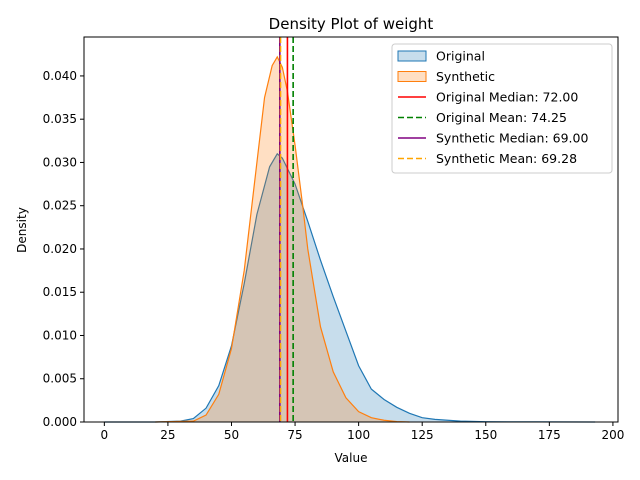 This screenshot has width=640, height=480. I want to click on chart-title: Density Plot of weight, so click(351, 24).